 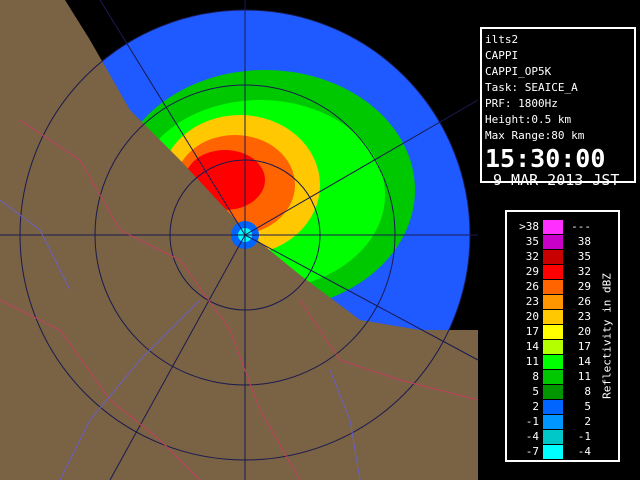 I want to click on legend-high: -4, so click(x=584, y=451).